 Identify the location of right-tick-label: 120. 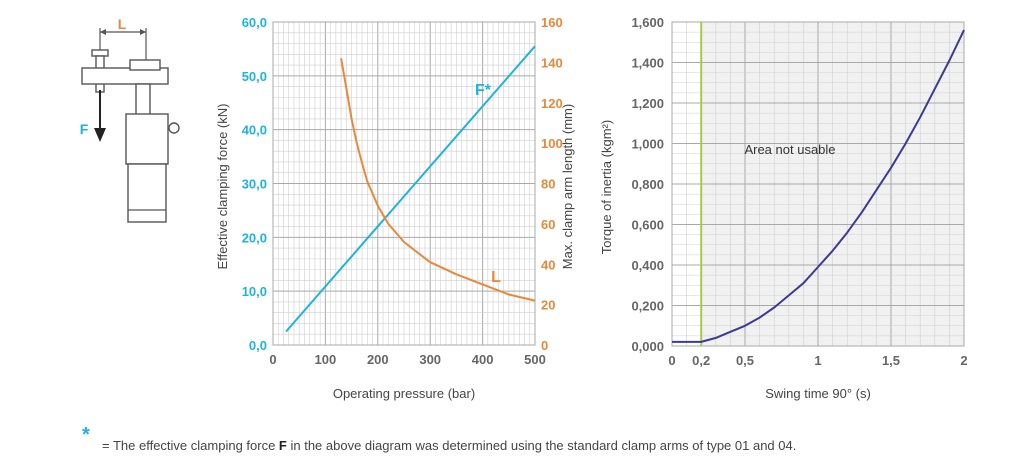
(552, 103).